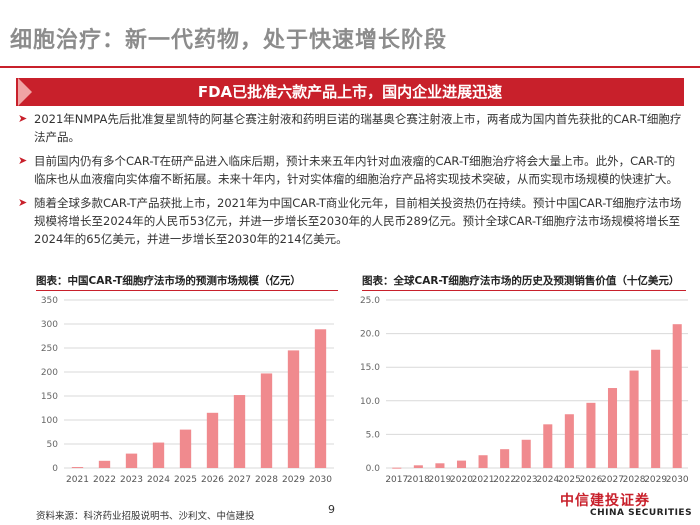  I want to click on company-logo: 中信建投证券, so click(605, 501).